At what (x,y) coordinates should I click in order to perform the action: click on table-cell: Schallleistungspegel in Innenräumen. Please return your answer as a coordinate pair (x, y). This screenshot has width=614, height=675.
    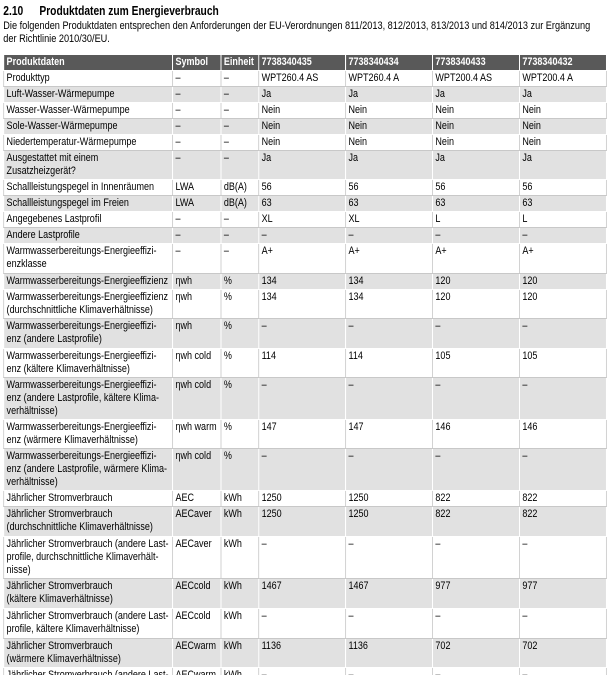
    Looking at the image, I should click on (88, 187).